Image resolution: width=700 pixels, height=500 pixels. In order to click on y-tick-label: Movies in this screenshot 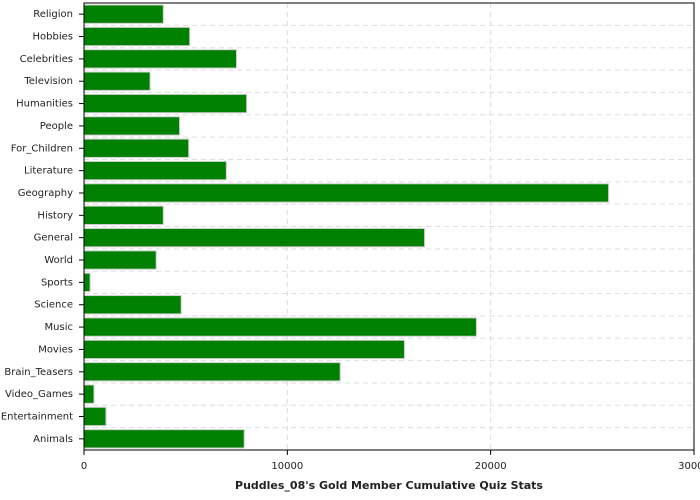, I will do `click(55, 349)`.